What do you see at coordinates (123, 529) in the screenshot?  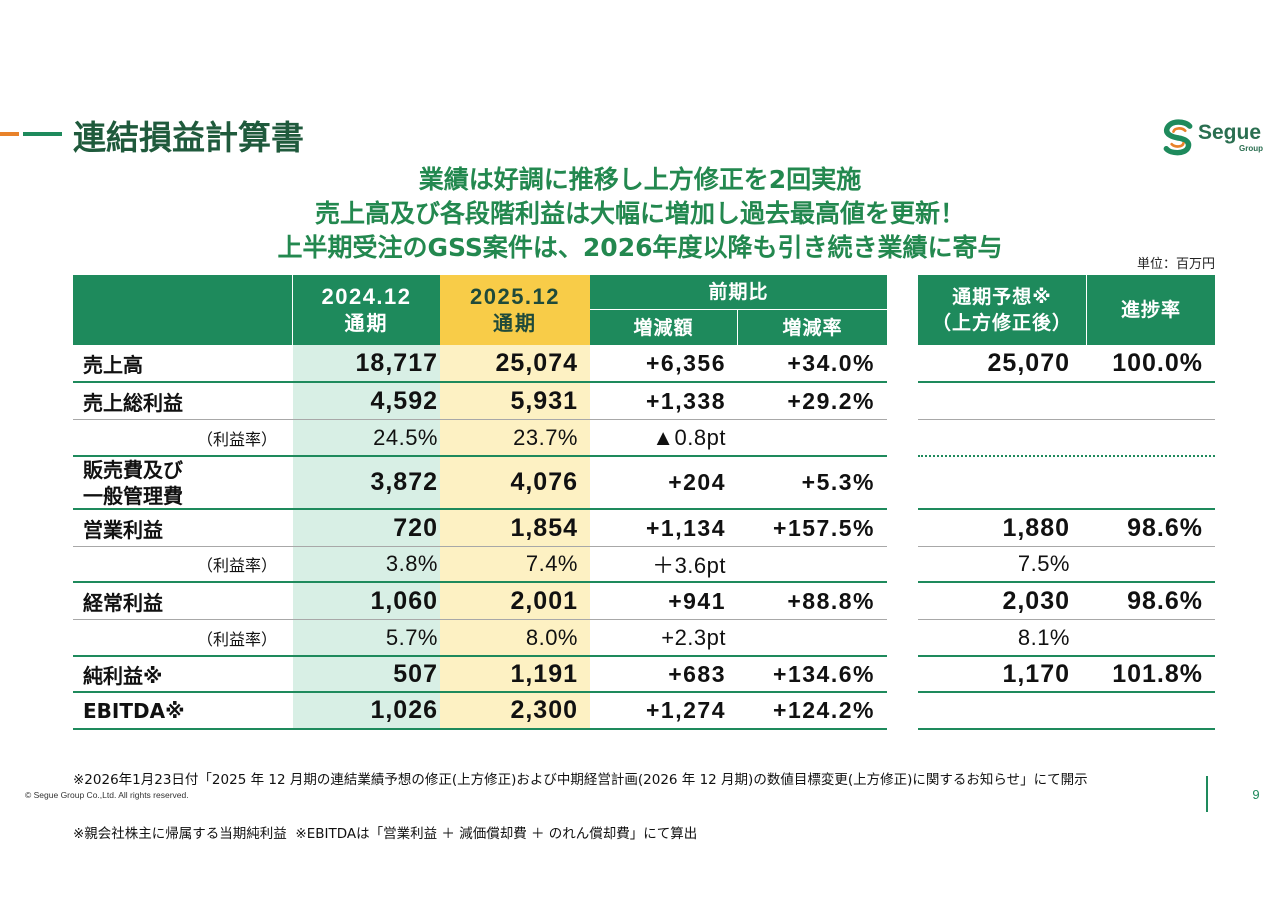 I see `row-label: 営業利益` at bounding box center [123, 529].